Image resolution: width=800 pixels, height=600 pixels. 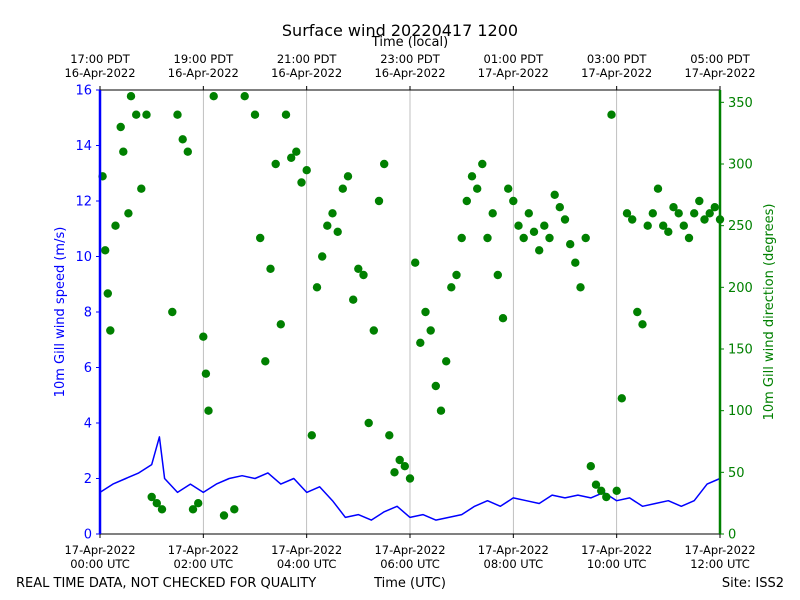 What do you see at coordinates (410, 59) in the screenshot?
I see `top-tick-time: 23:00 PDT` at bounding box center [410, 59].